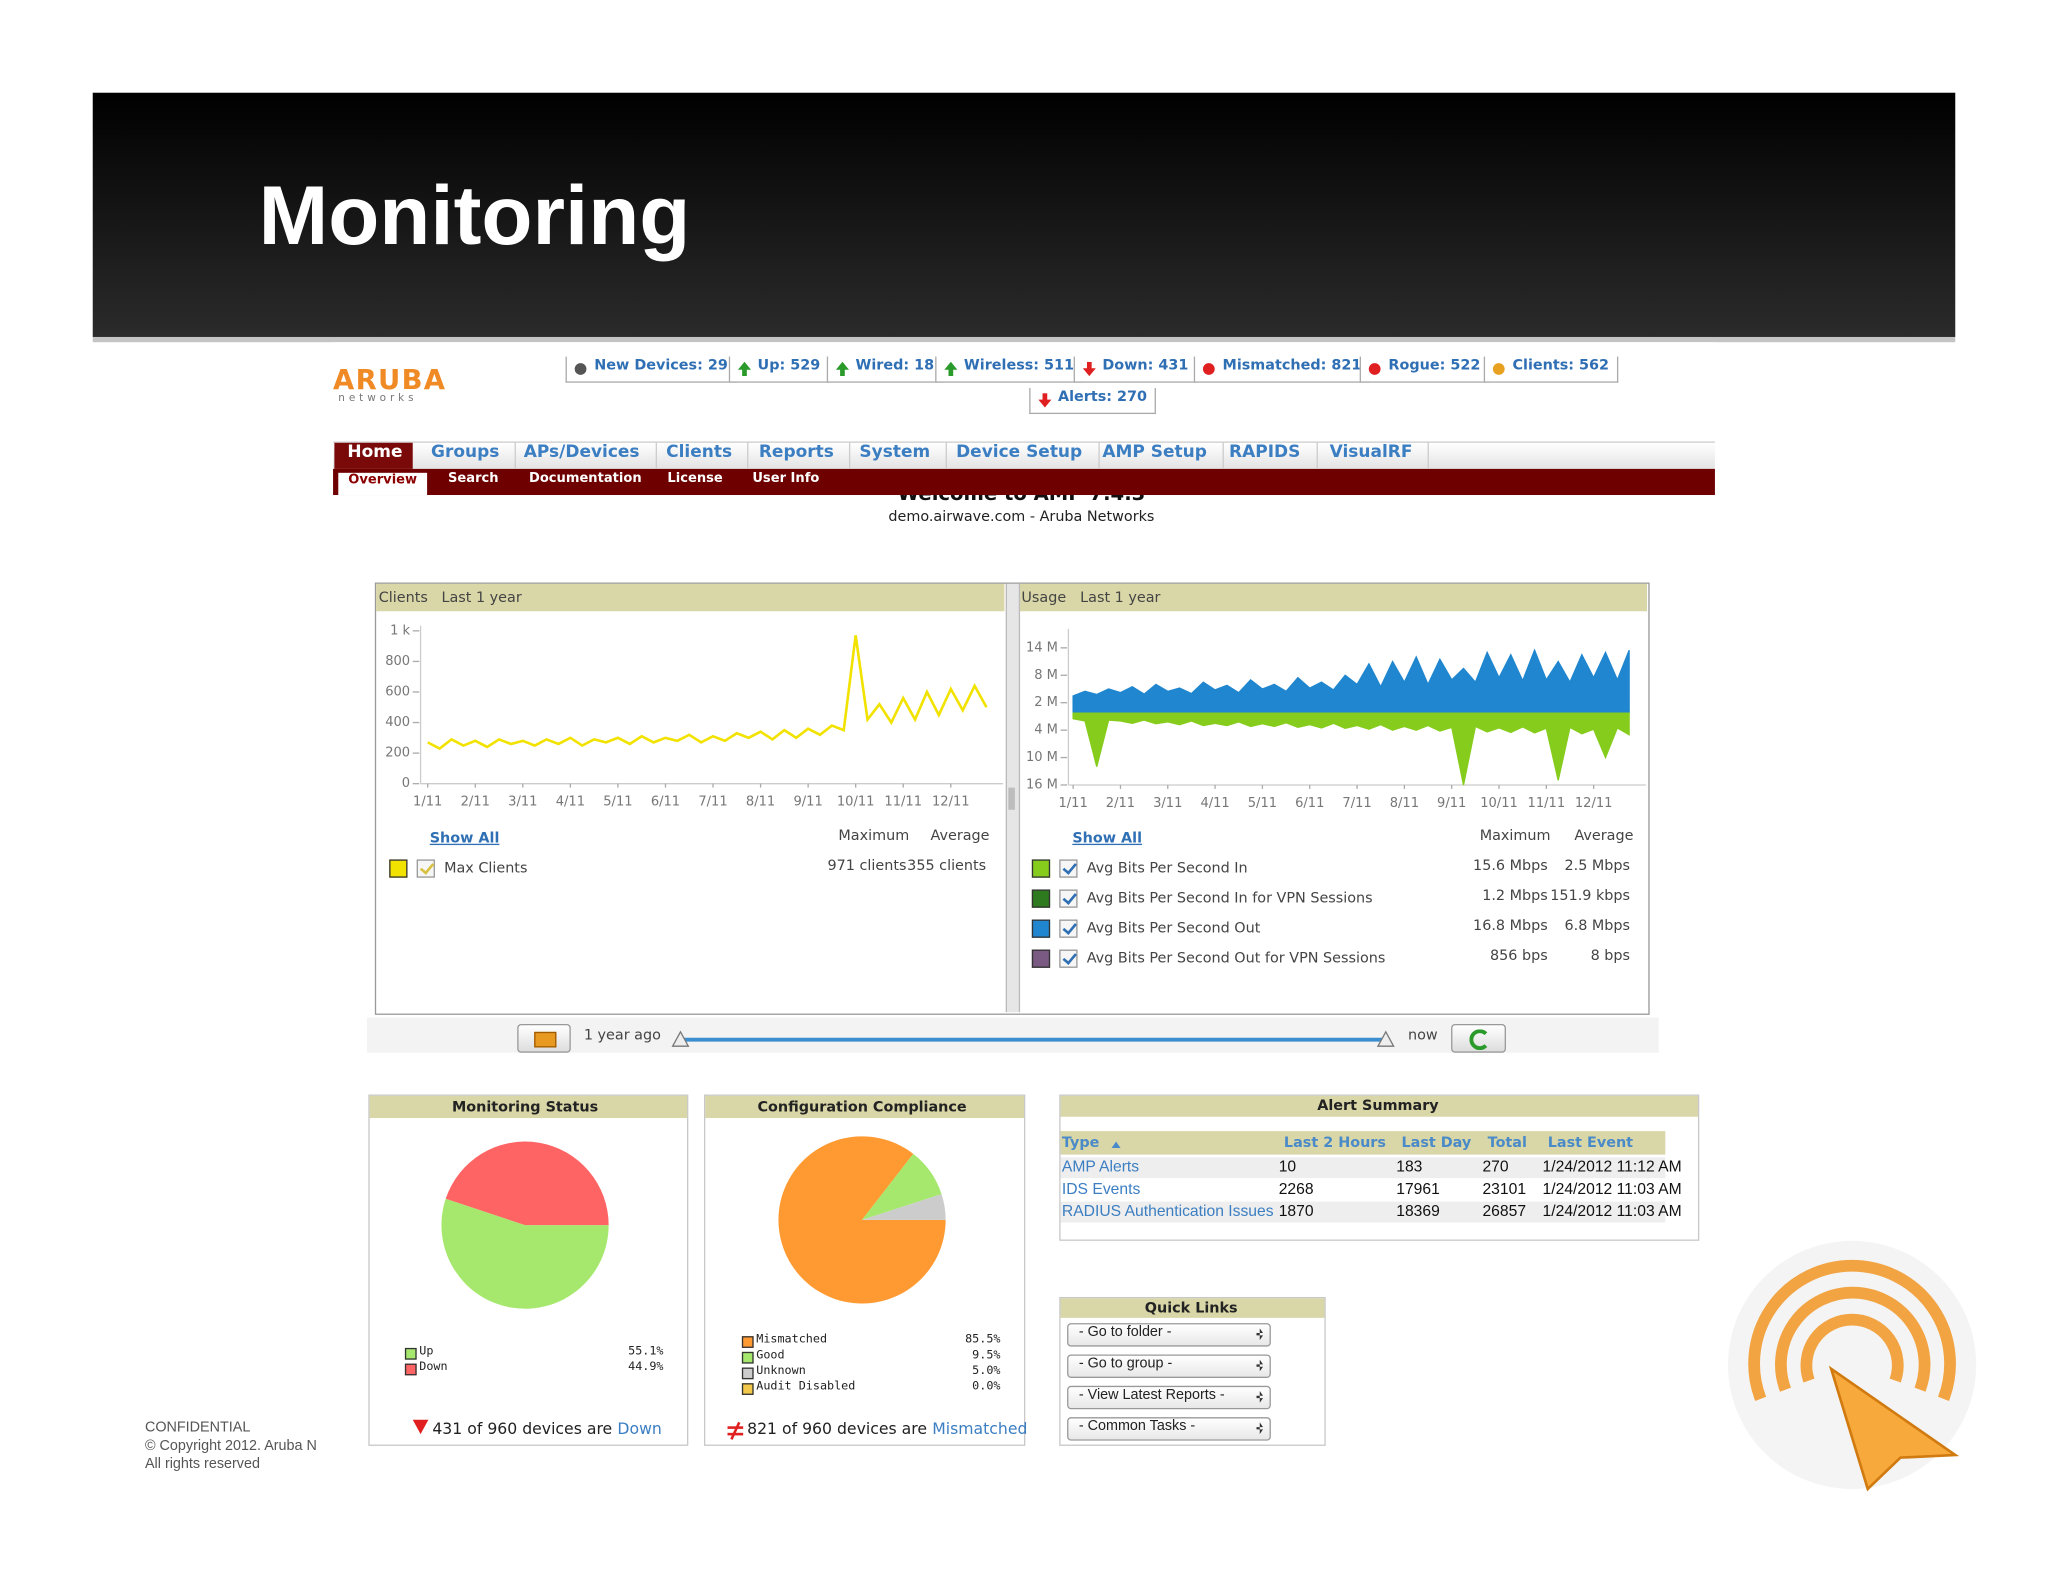  I want to click on subnav-tab: License, so click(695, 478).